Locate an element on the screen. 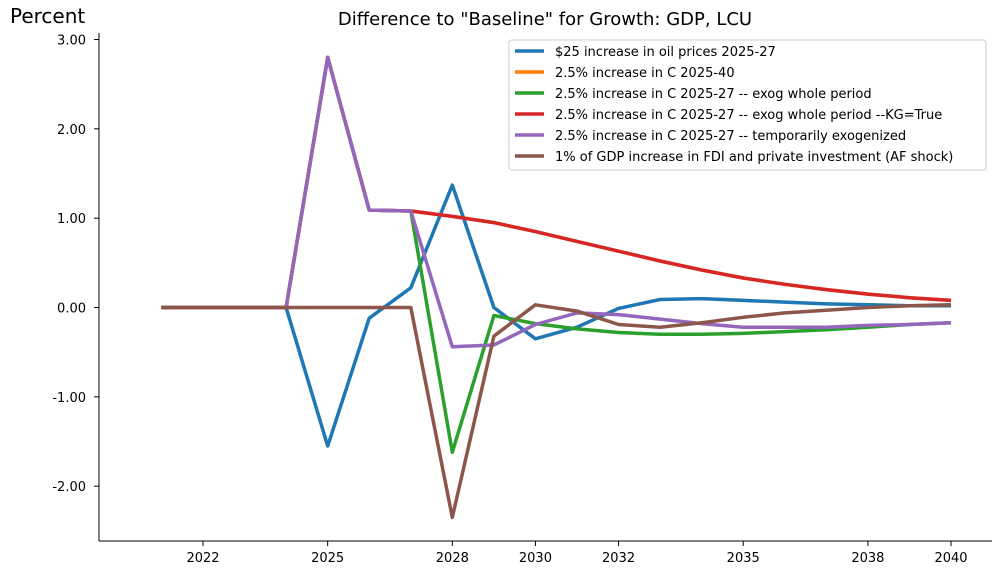 The height and width of the screenshot is (575, 1001). y-tick-label: 2.00 is located at coordinates (71, 130).